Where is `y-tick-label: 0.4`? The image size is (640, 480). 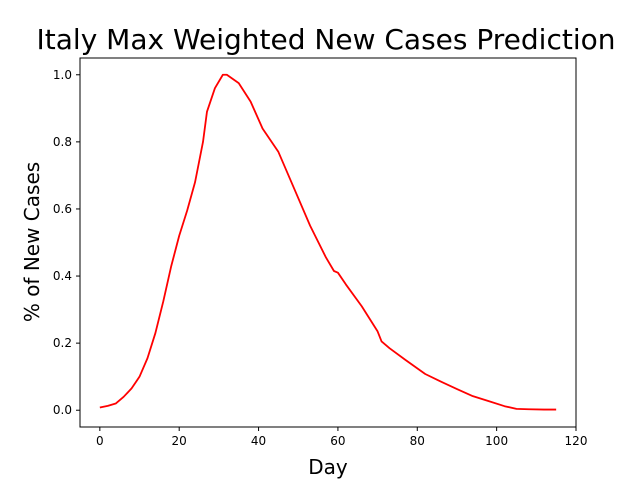 y-tick-label: 0.4 is located at coordinates (62, 276).